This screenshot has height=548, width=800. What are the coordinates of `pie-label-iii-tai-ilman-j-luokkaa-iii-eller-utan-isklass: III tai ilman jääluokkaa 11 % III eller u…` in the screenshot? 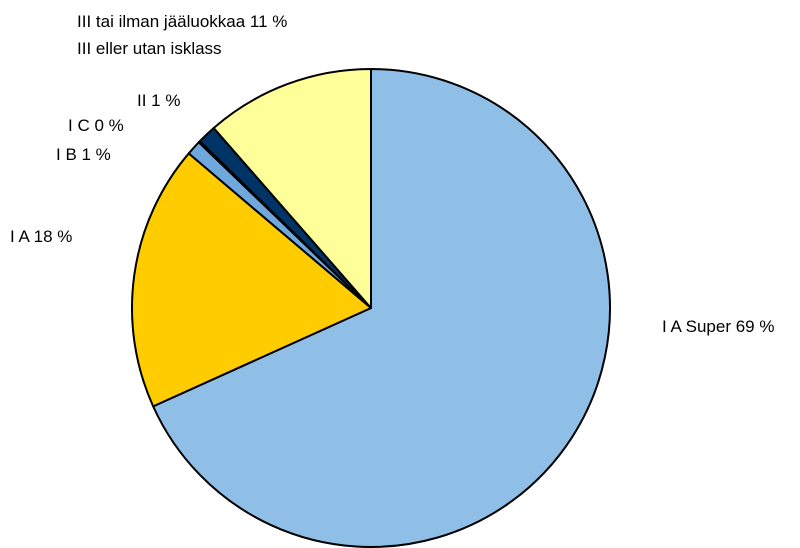 It's located at (182, 35).